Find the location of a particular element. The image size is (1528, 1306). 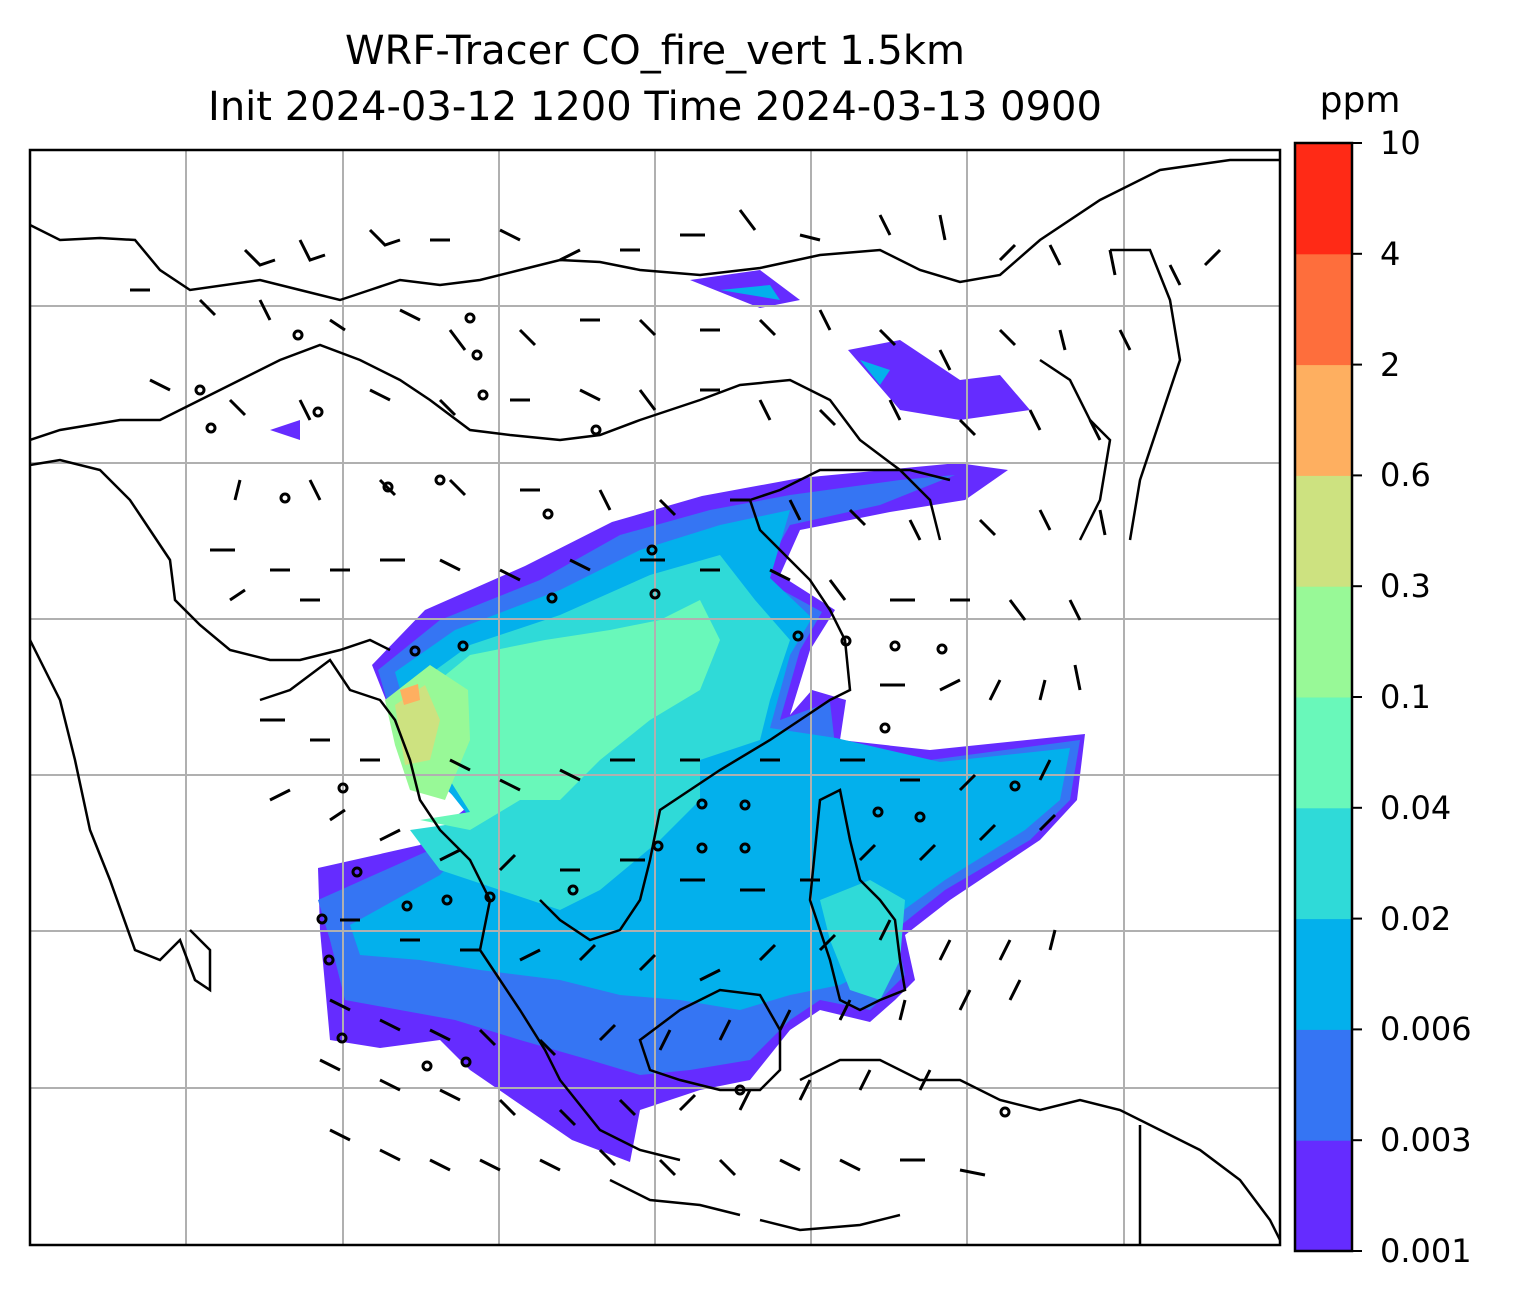

colorbar-unit-label: ppm is located at coordinates (1360, 100).